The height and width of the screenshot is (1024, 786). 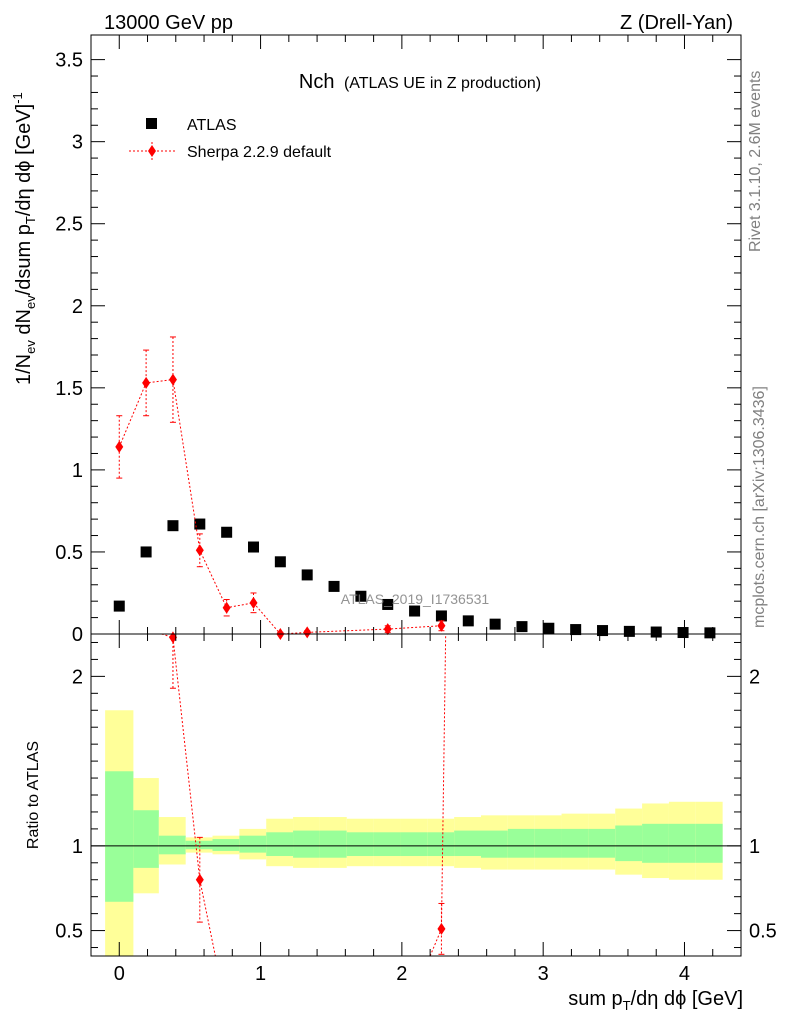 What do you see at coordinates (401, 974) in the screenshot?
I see `x-tick-label: 2` at bounding box center [401, 974].